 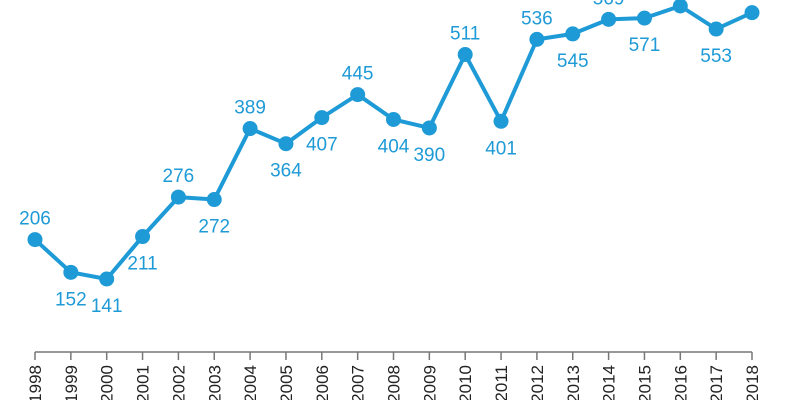 I want to click on data-point-2015, so click(x=644, y=18).